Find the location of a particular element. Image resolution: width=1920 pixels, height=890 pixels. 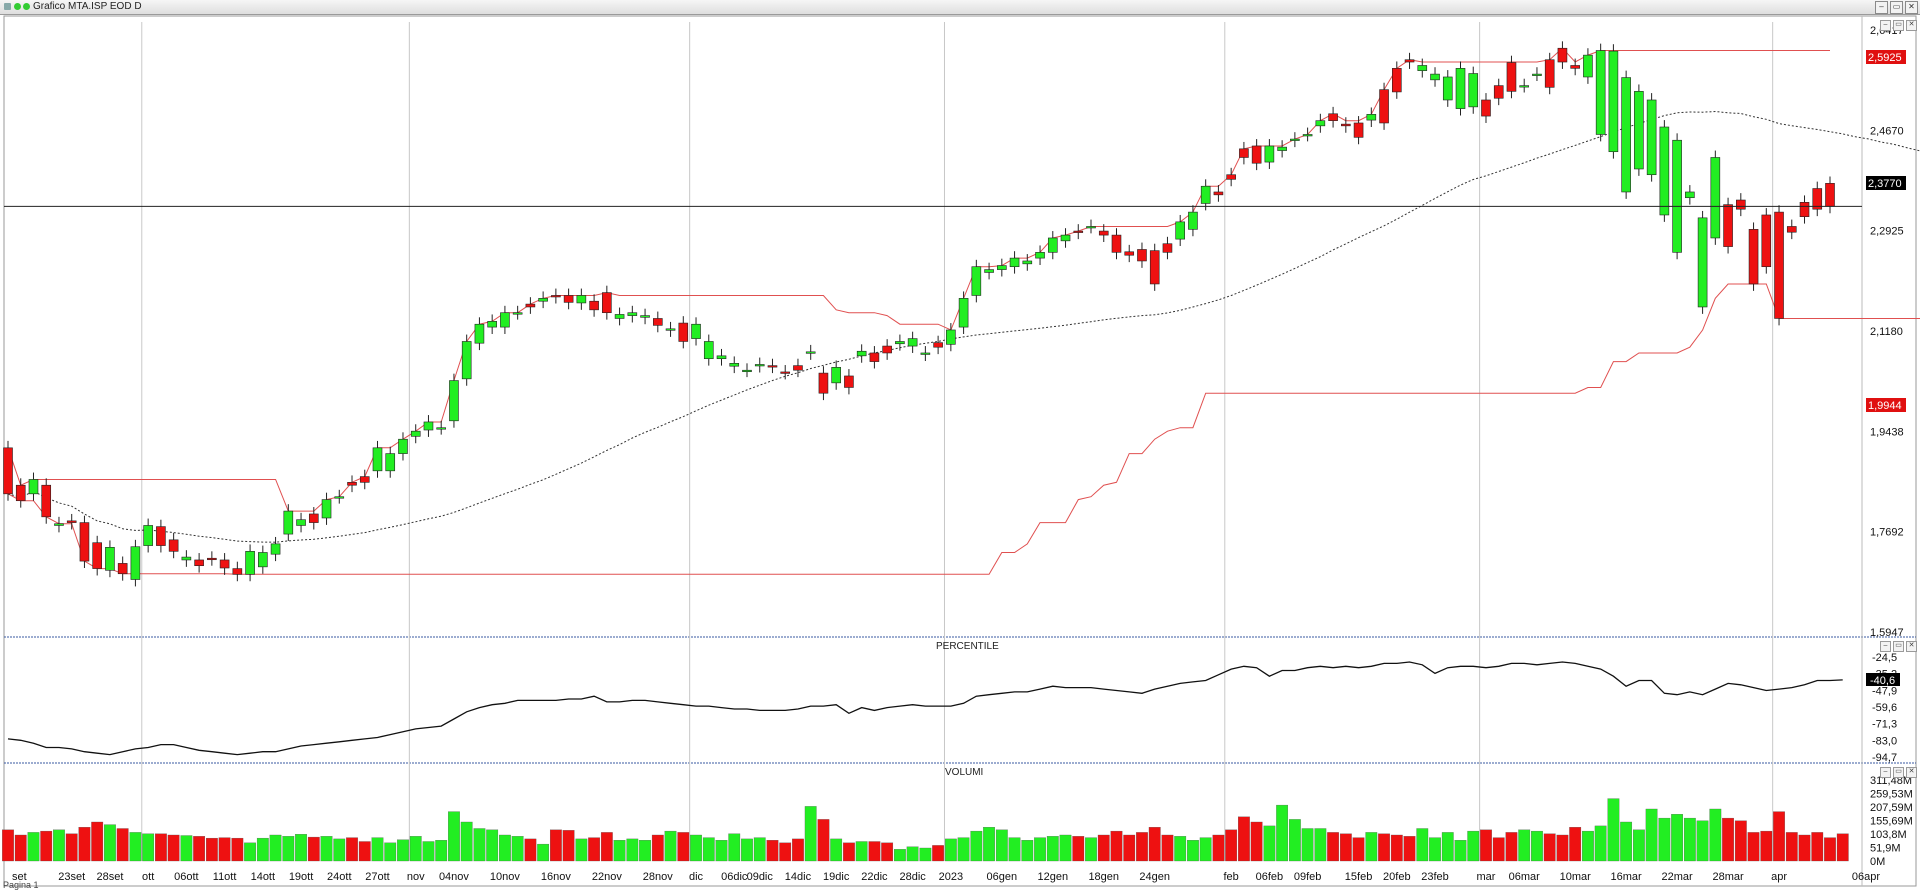

volume-axis-label: 103,8M is located at coordinates (1888, 835).